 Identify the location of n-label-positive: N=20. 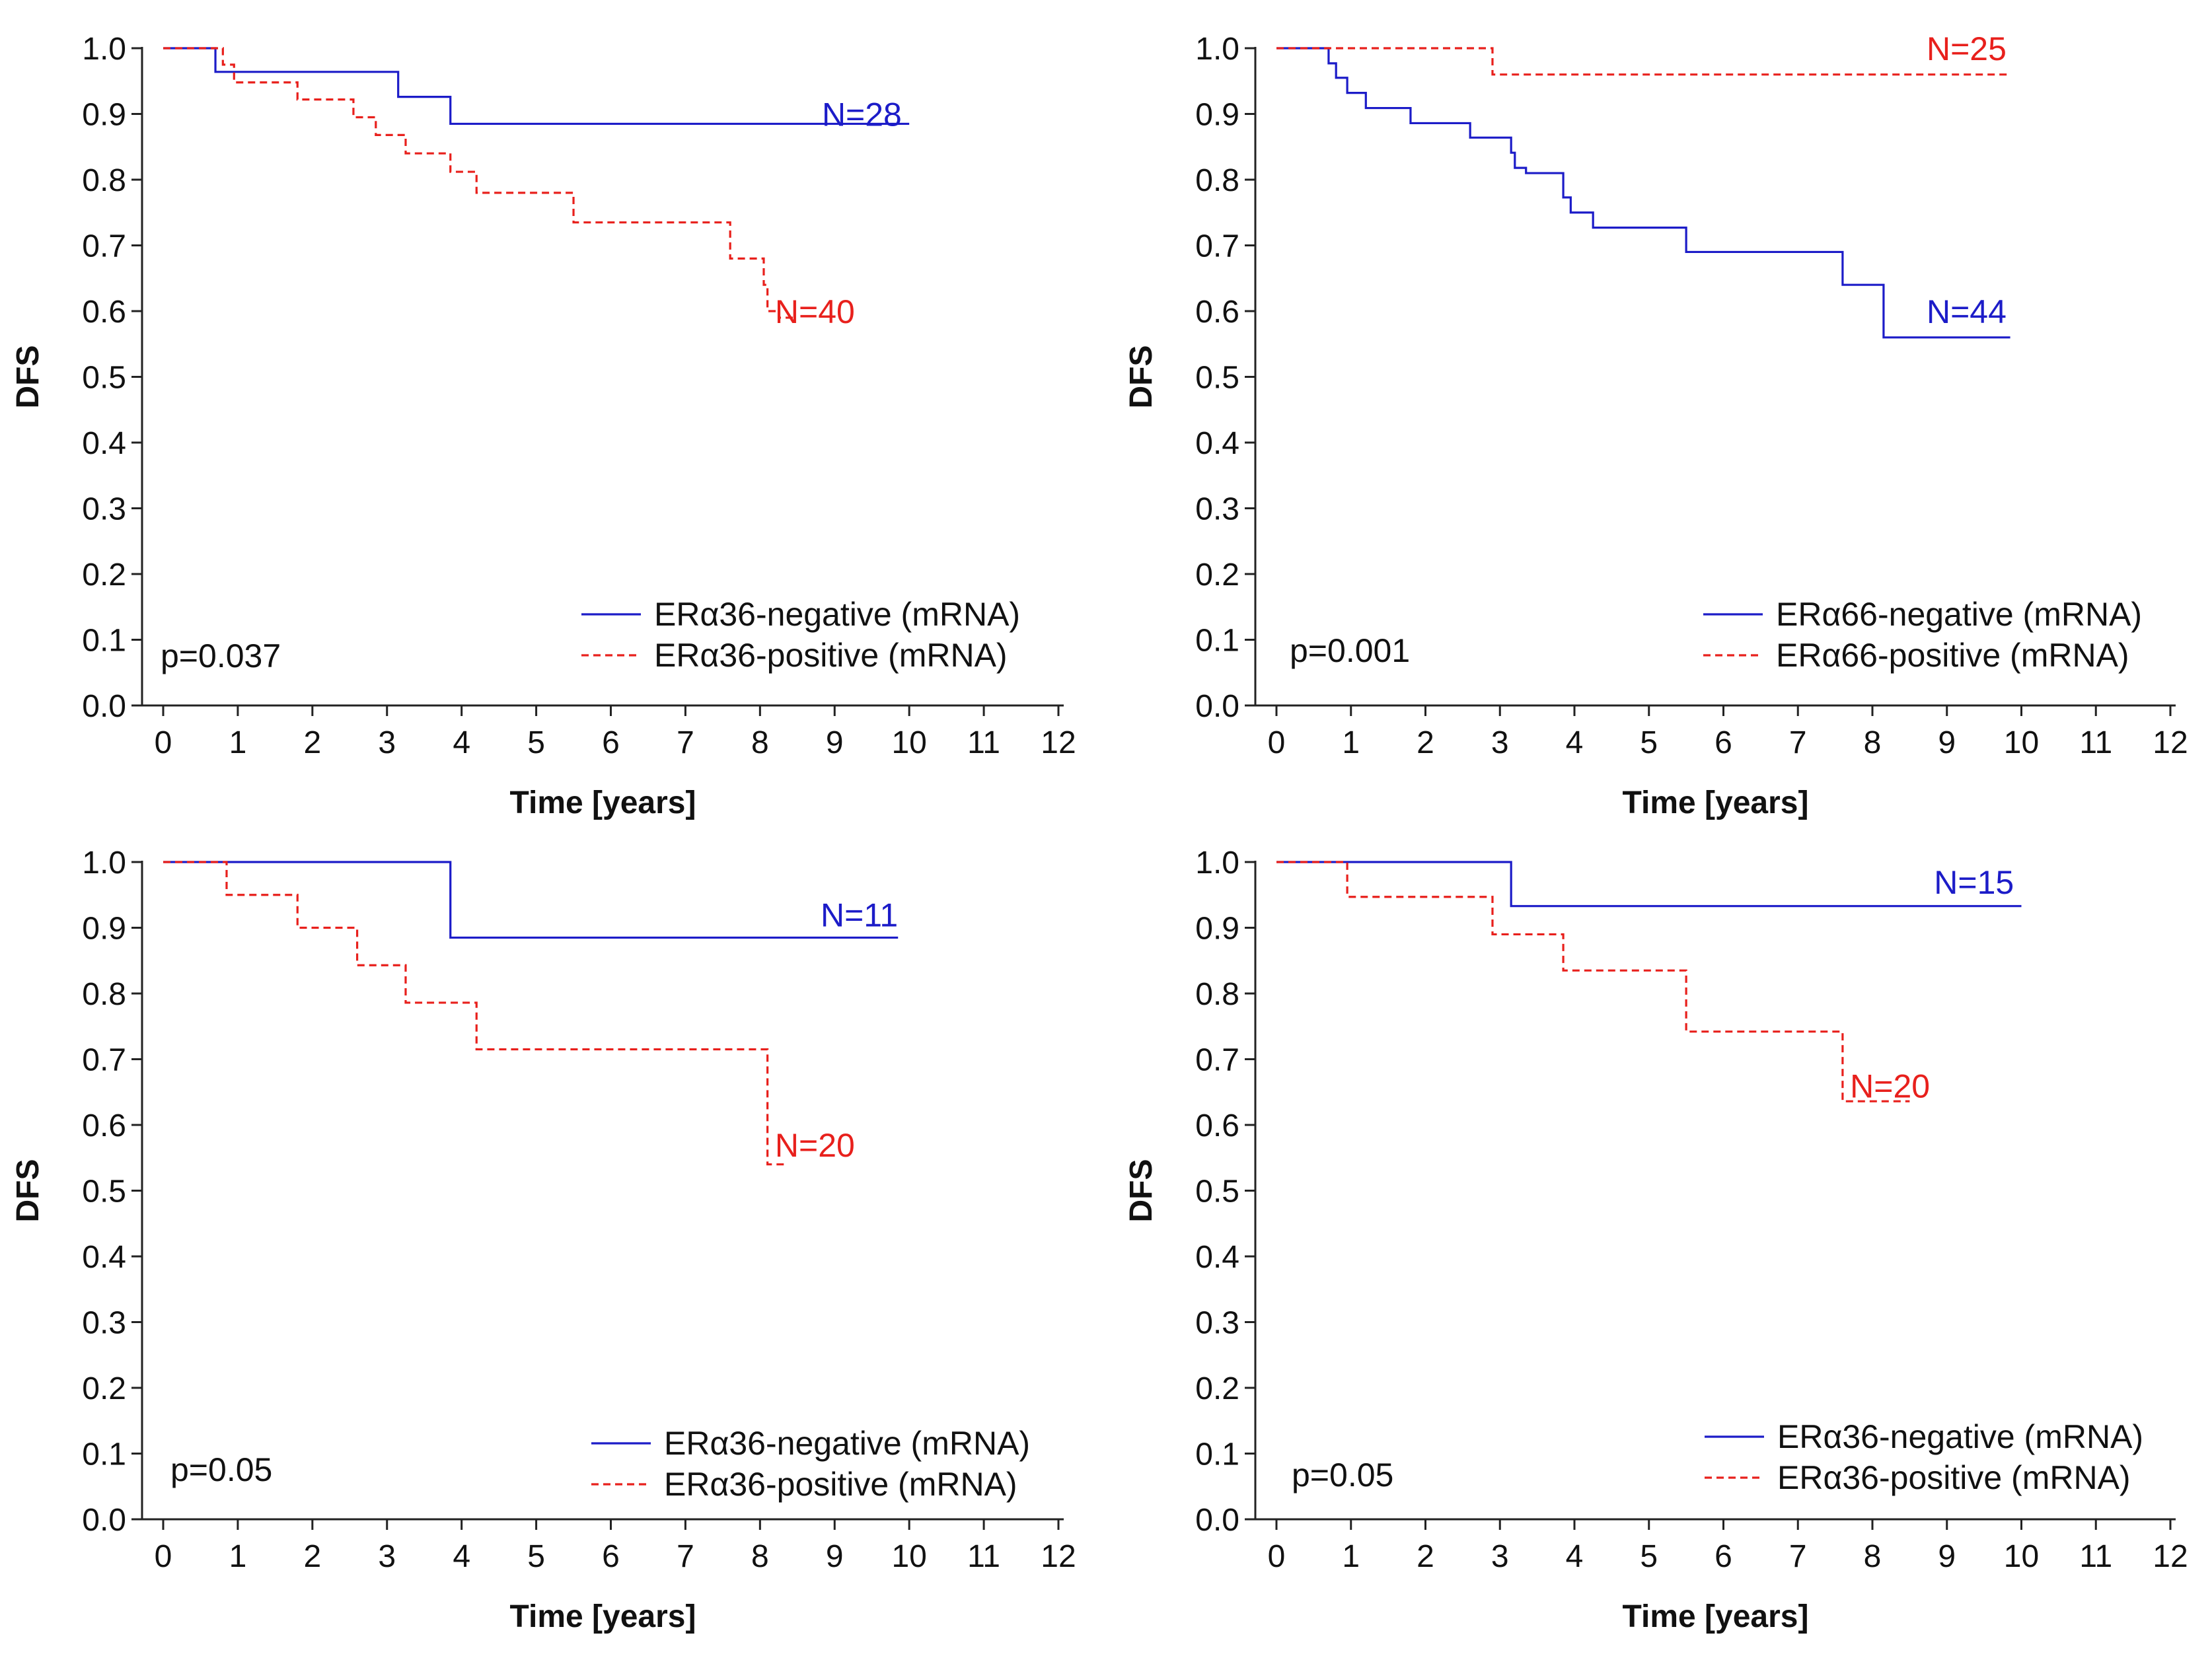
(1890, 1085).